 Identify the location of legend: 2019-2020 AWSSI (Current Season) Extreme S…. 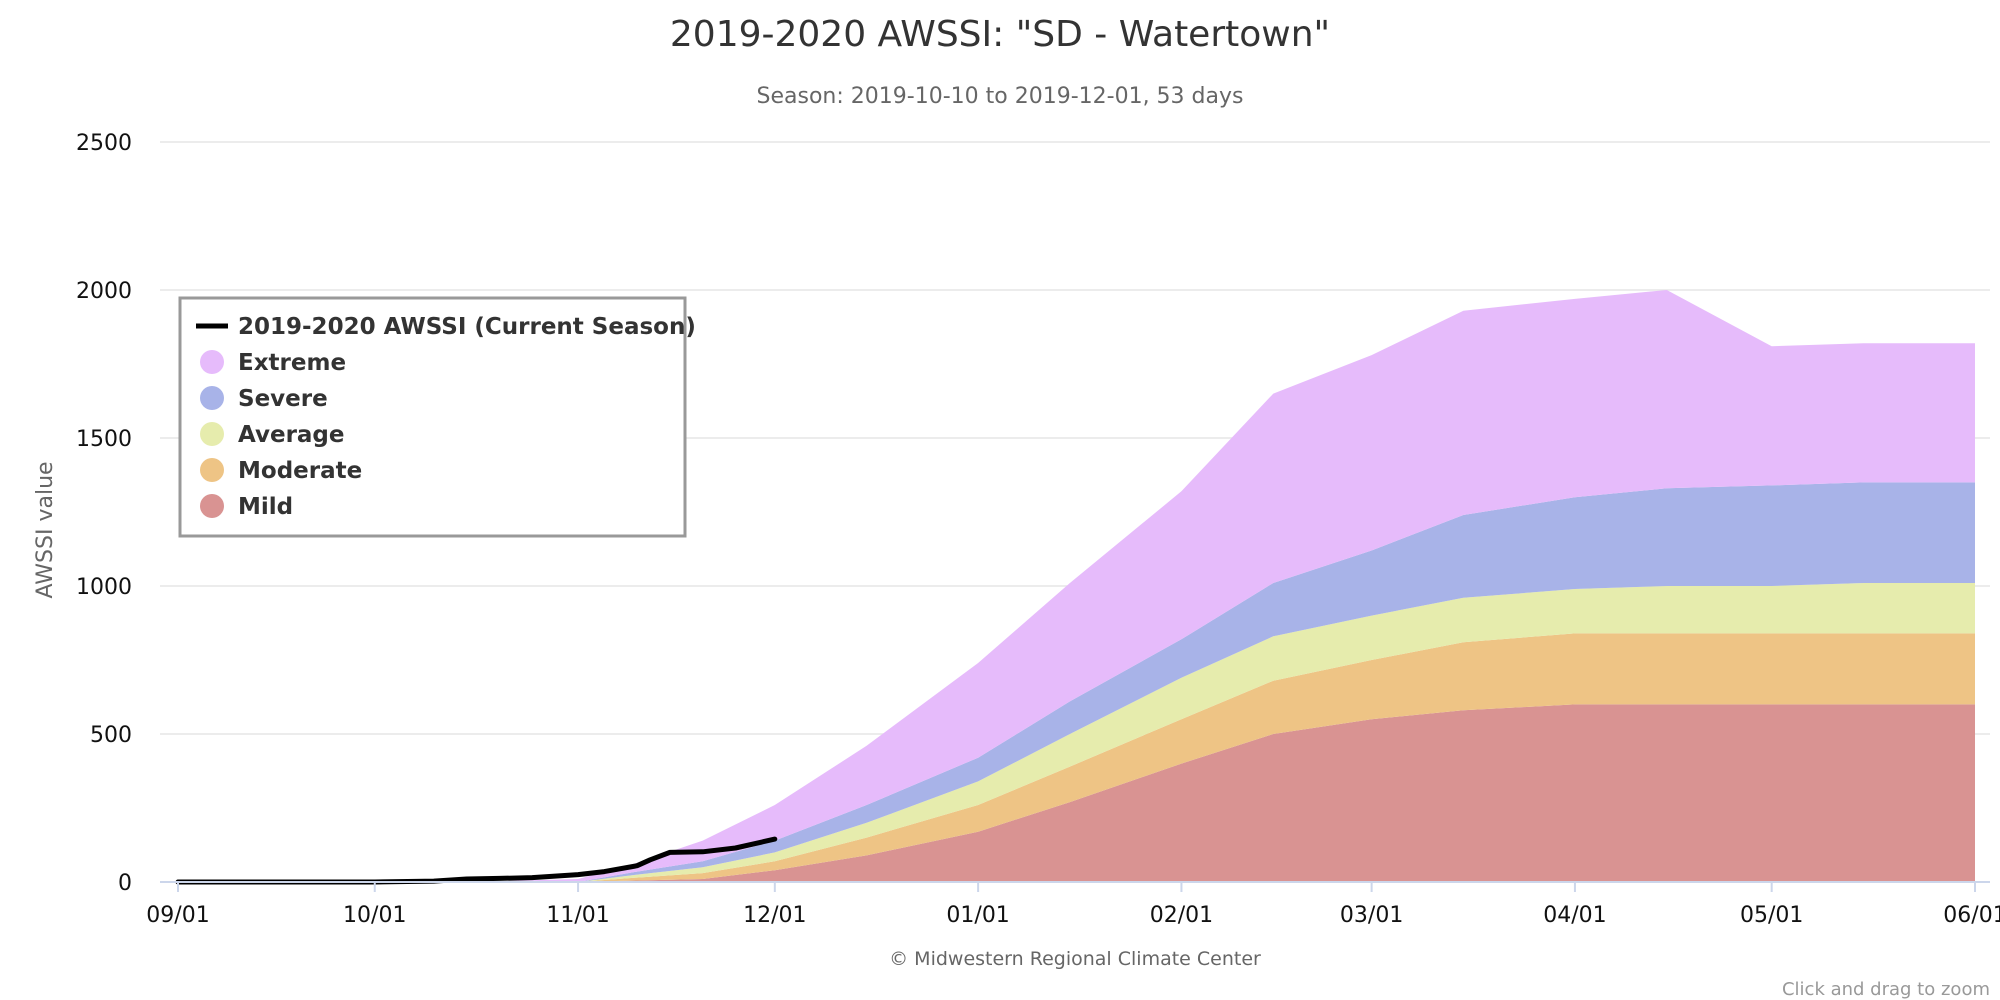
(437, 417).